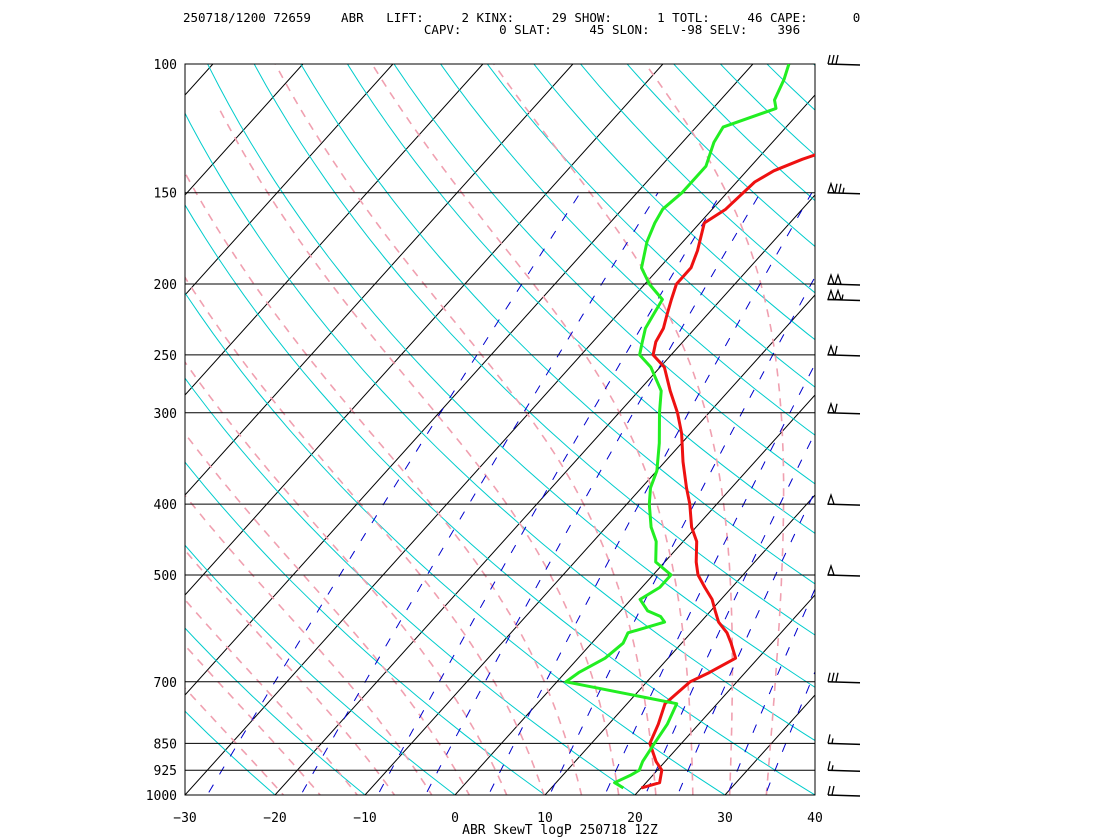 This screenshot has width=1120, height=840. Describe the element at coordinates (165, 356) in the screenshot. I see `pressure-label: 250` at that location.